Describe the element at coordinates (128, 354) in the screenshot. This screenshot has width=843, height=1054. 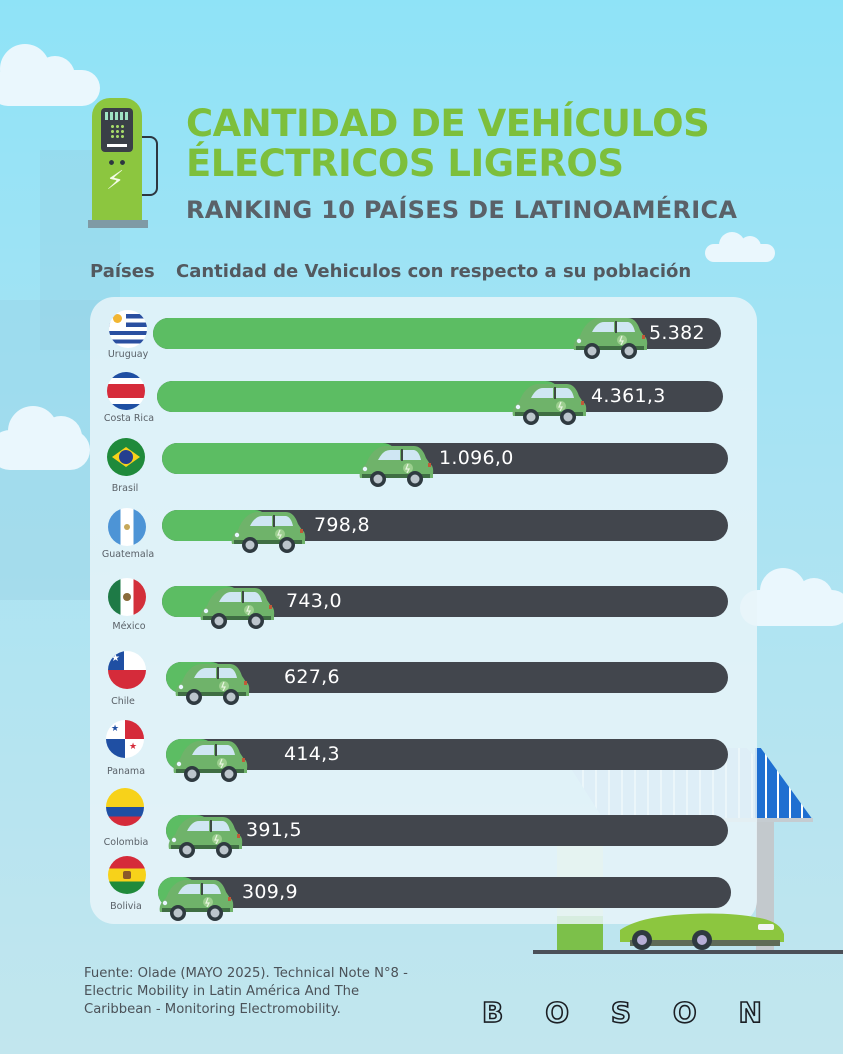
I see `country-label: Uruguay` at that location.